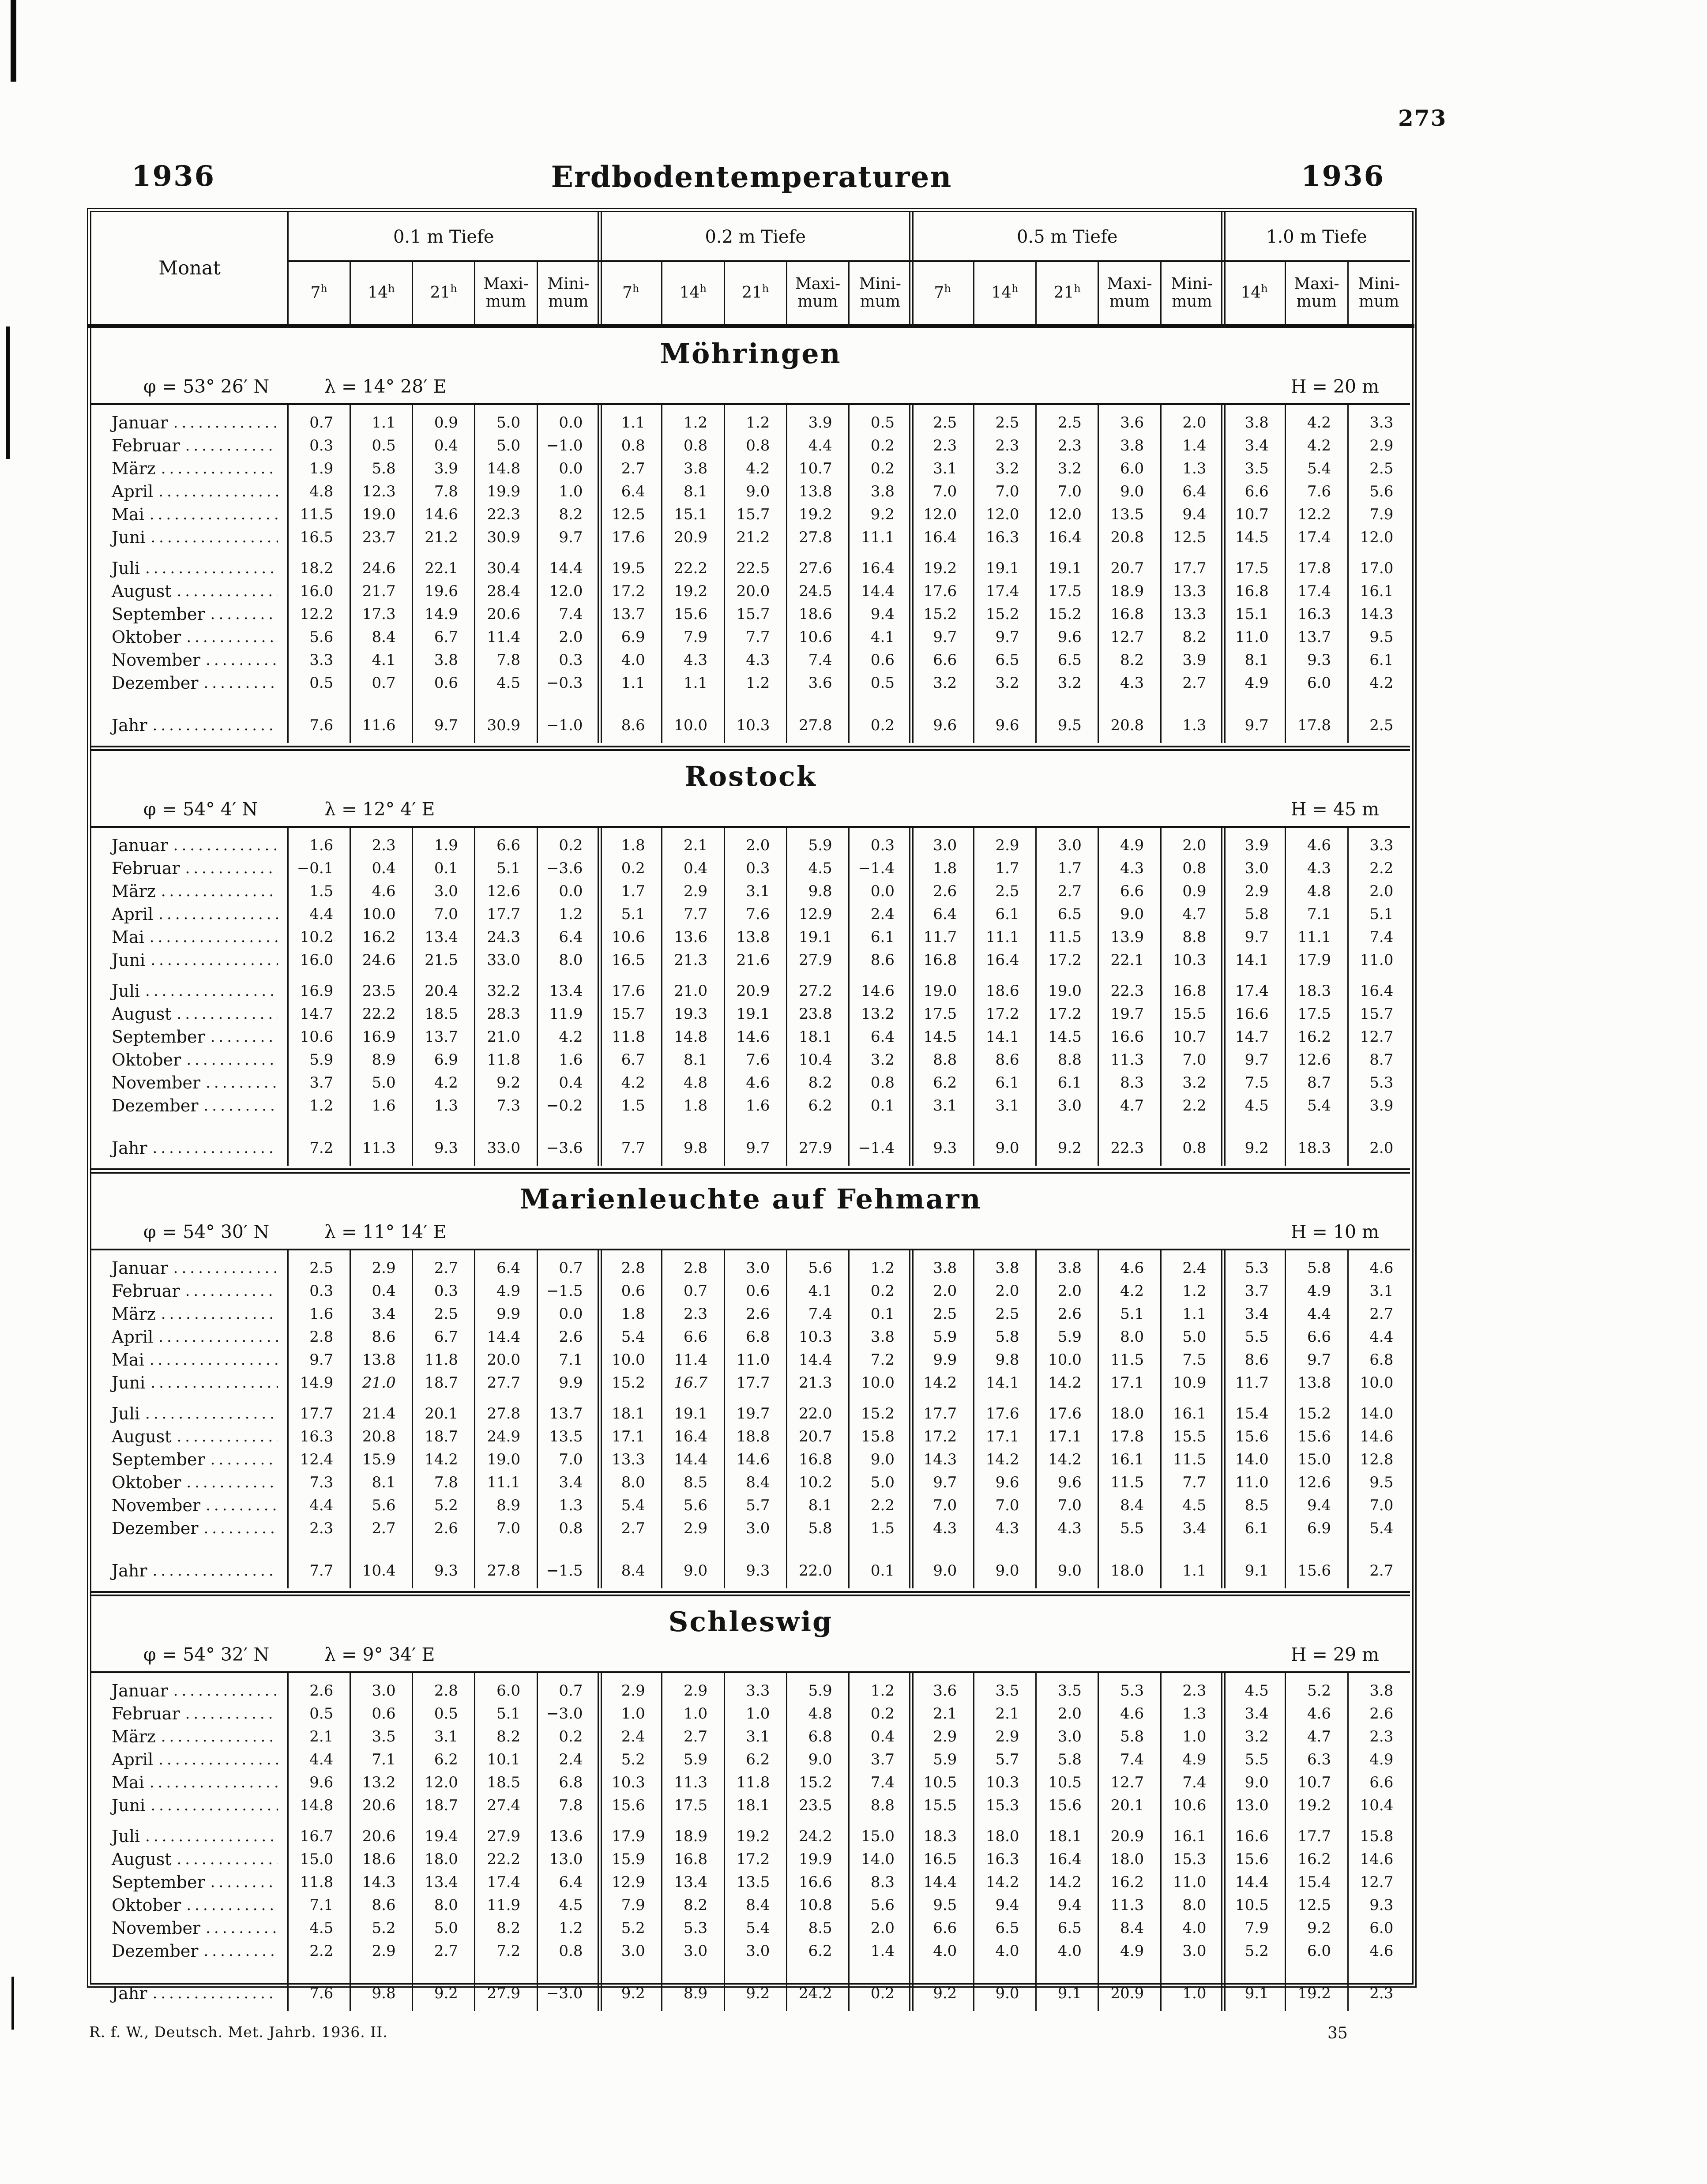 The image size is (1707, 2184). I want to click on temp-cell: 9.8, so click(1007, 1360).